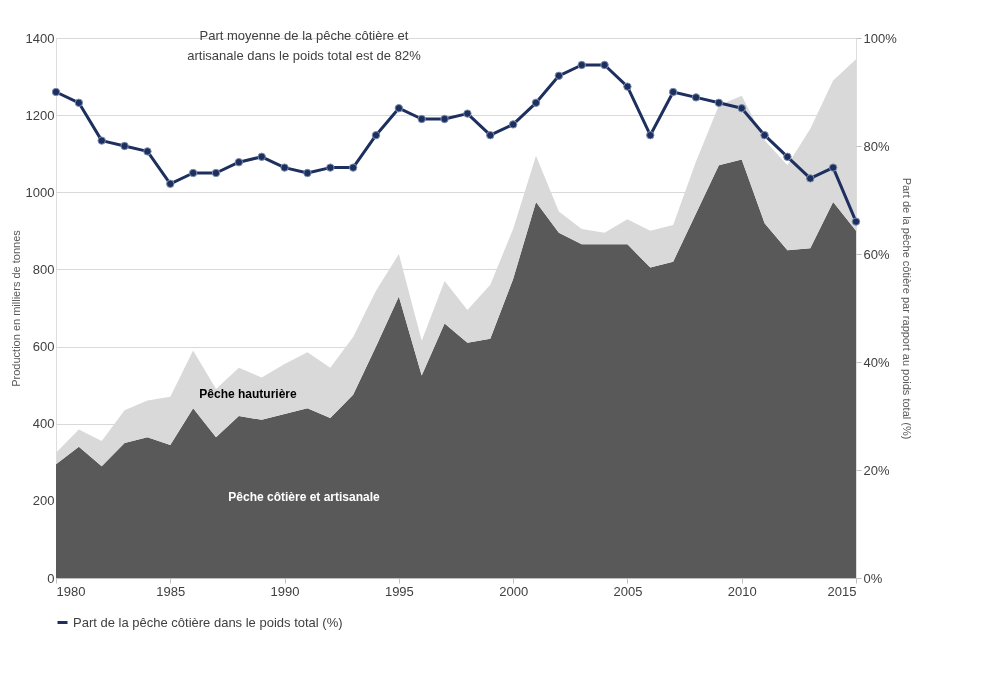  Describe the element at coordinates (876, 146) in the screenshot. I see `y2-tick-label: 80%` at that location.